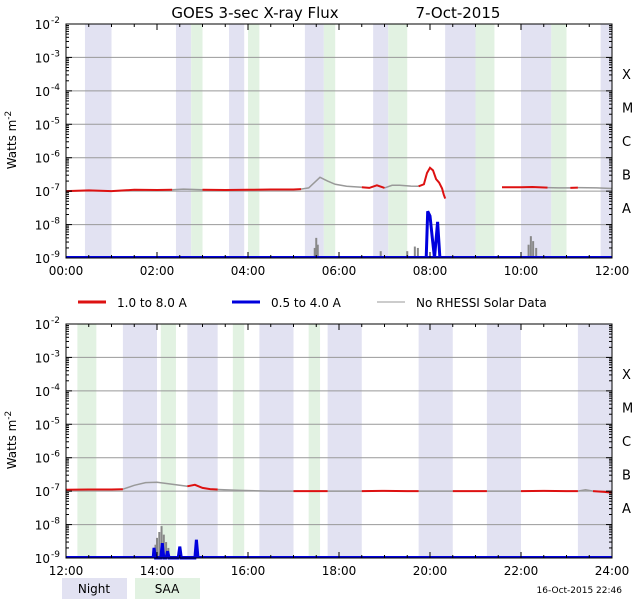  Describe the element at coordinates (458, 13) in the screenshot. I see `chart-date: 7-Oct-2015` at that location.